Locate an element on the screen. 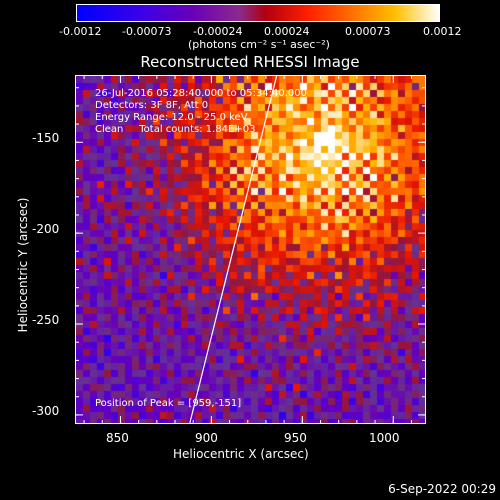  y-tick-label: -150 is located at coordinates (46, 138).